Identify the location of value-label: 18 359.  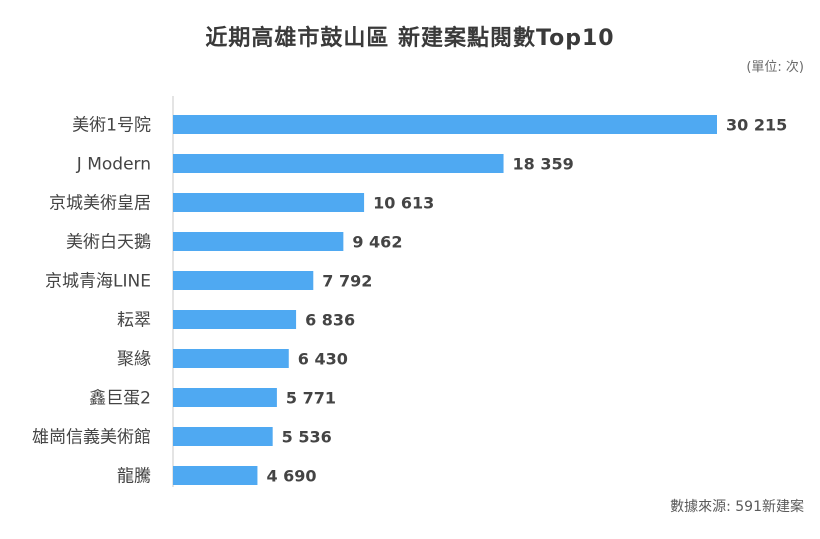
(543, 164).